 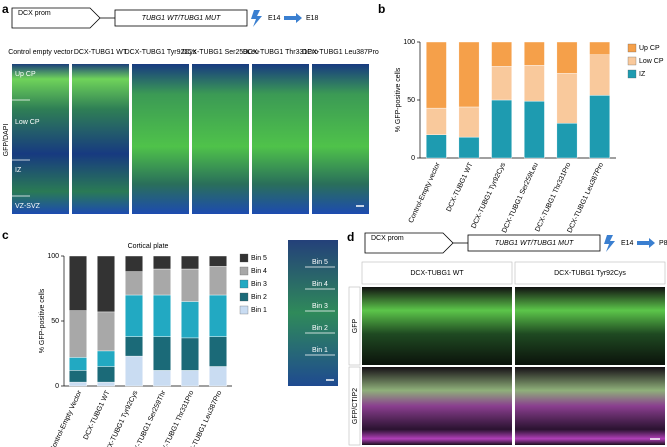 What do you see at coordinates (5, 235) in the screenshot?
I see `panel-letter: c` at bounding box center [5, 235].